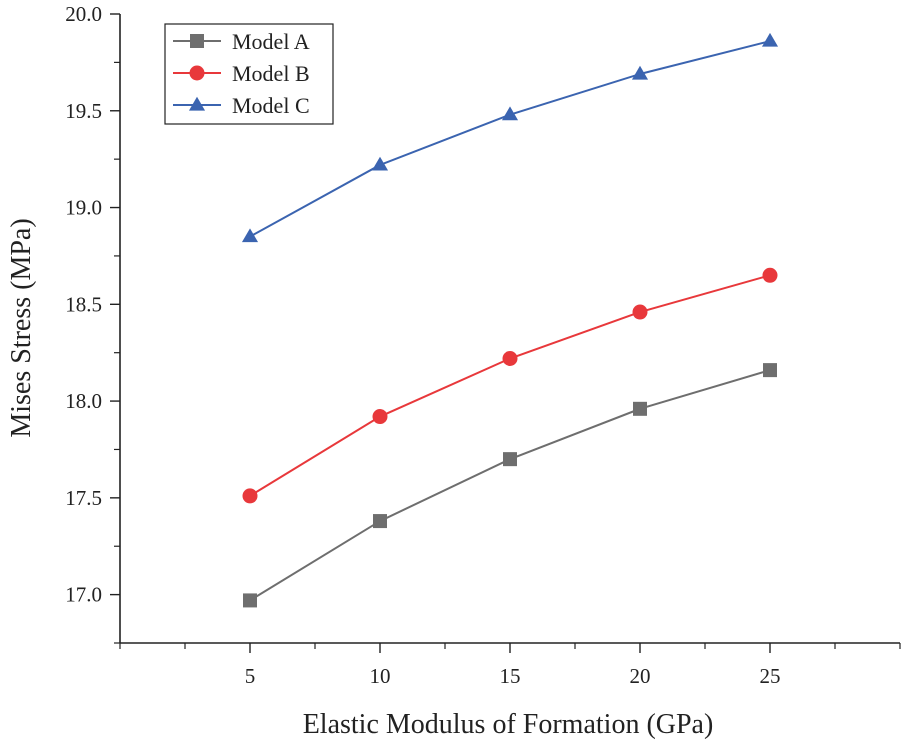  Describe the element at coordinates (197, 103) in the screenshot. I see `legend-marker-model-c` at that location.